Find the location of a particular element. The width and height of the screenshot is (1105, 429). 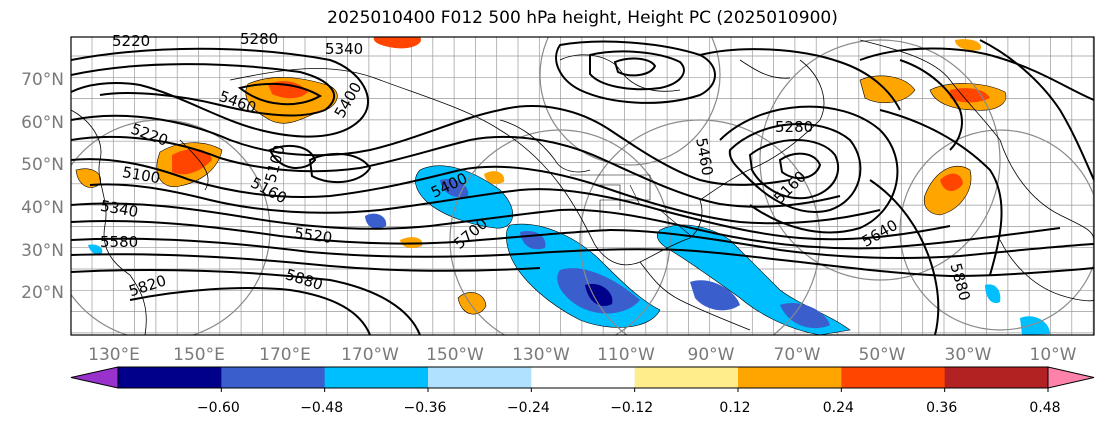

lon-label: 110°W is located at coordinates (626, 355).